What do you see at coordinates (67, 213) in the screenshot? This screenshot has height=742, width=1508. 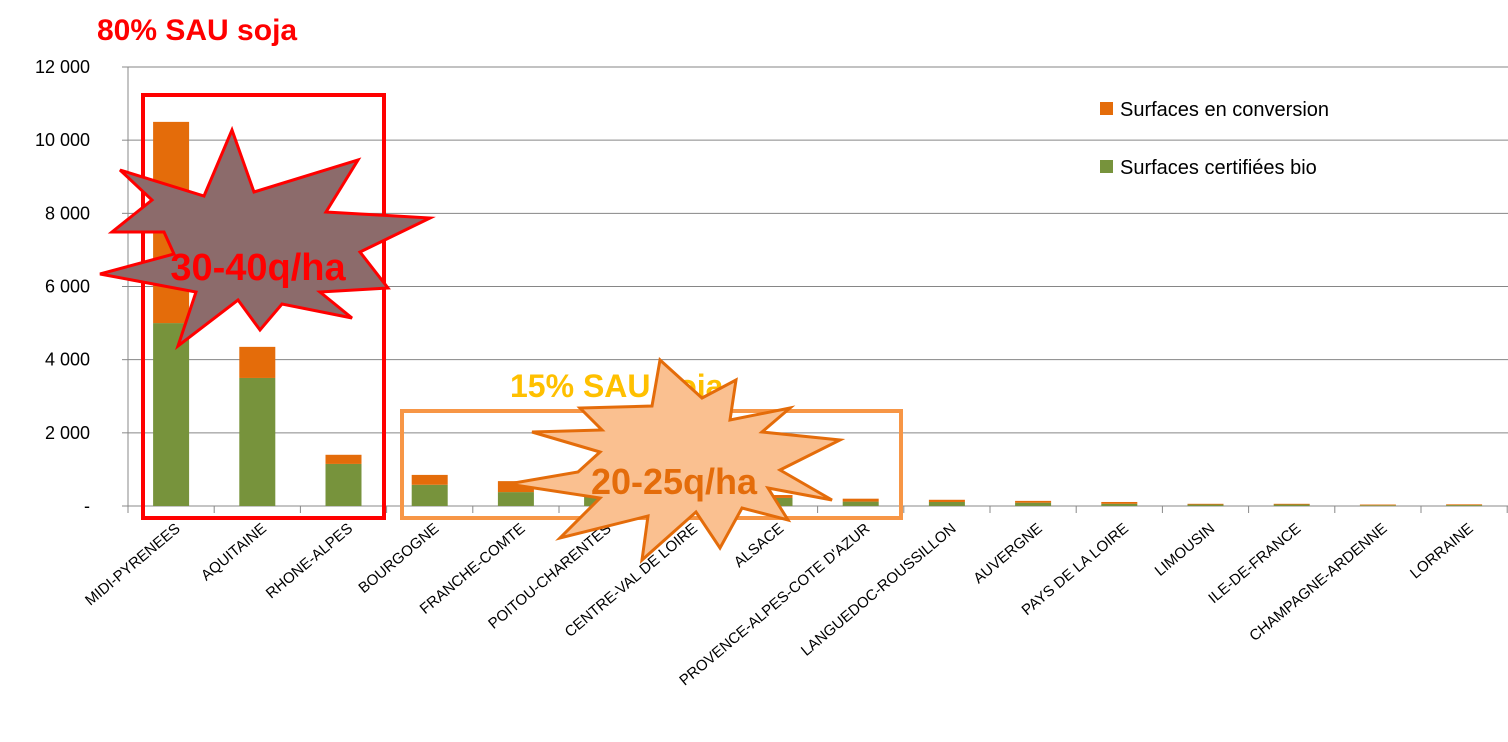 I see `y-tick-label: 8 000` at bounding box center [67, 213].